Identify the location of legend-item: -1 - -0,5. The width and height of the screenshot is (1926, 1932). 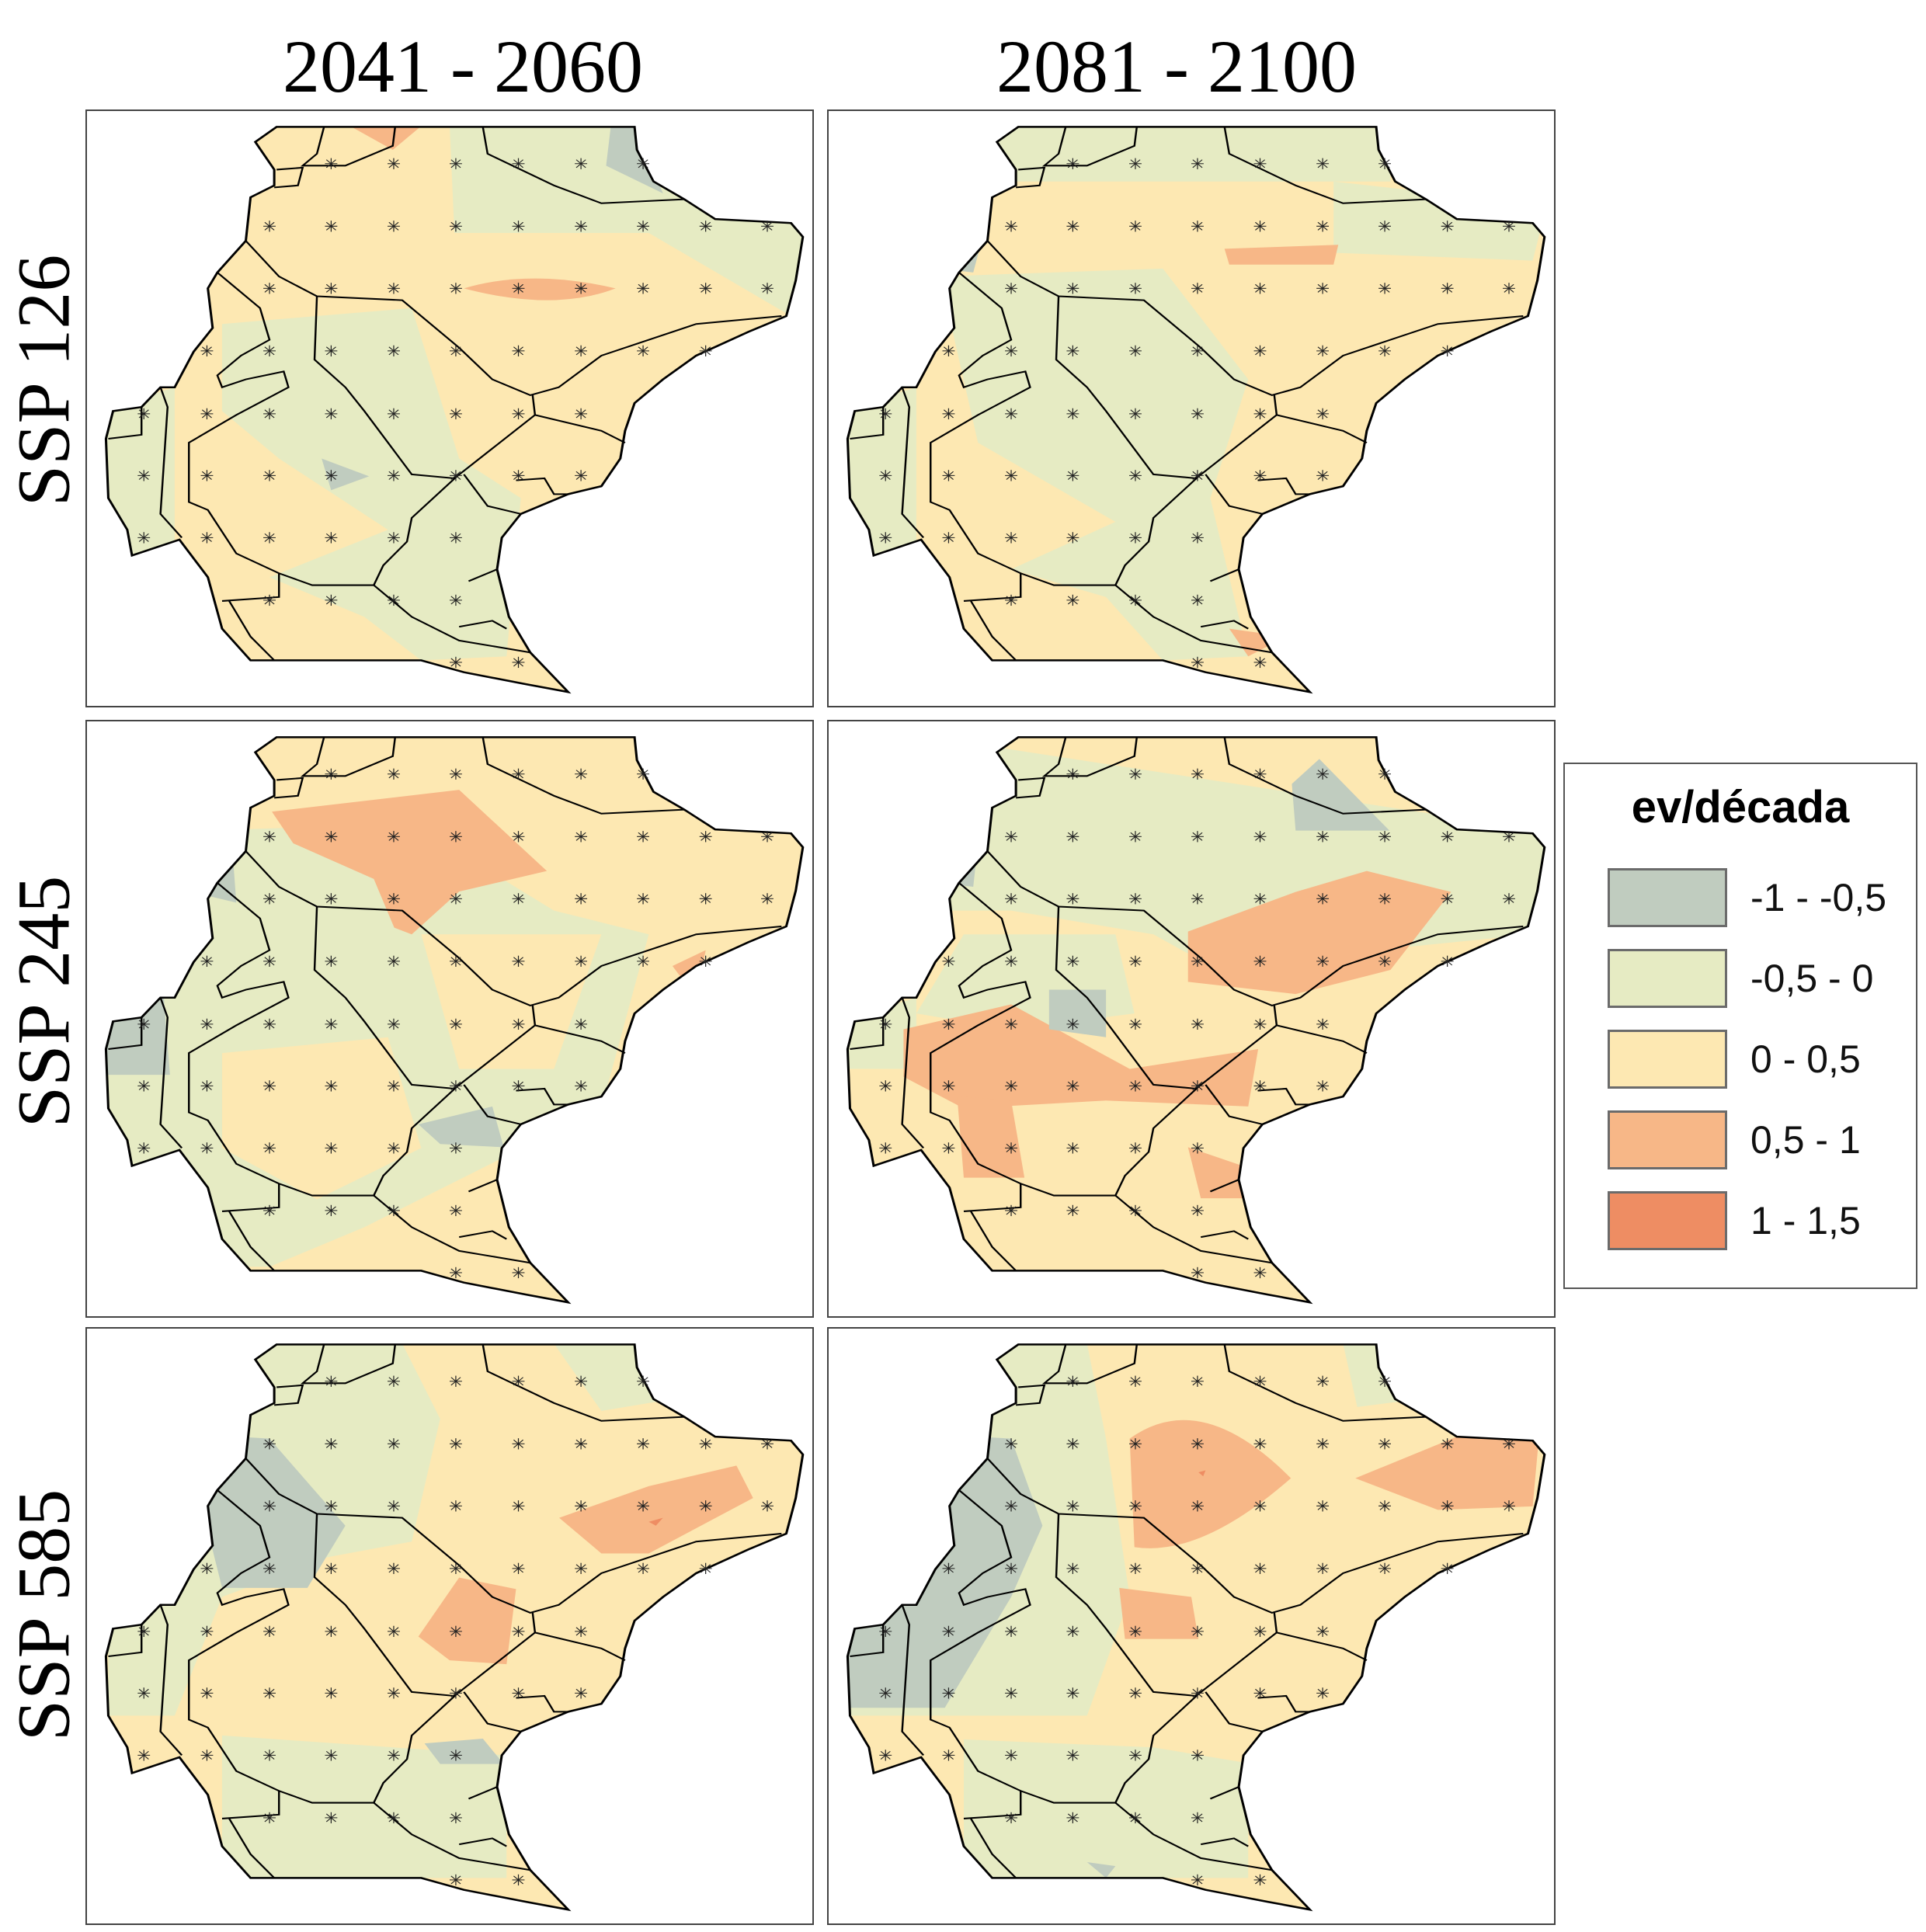
(1747, 898).